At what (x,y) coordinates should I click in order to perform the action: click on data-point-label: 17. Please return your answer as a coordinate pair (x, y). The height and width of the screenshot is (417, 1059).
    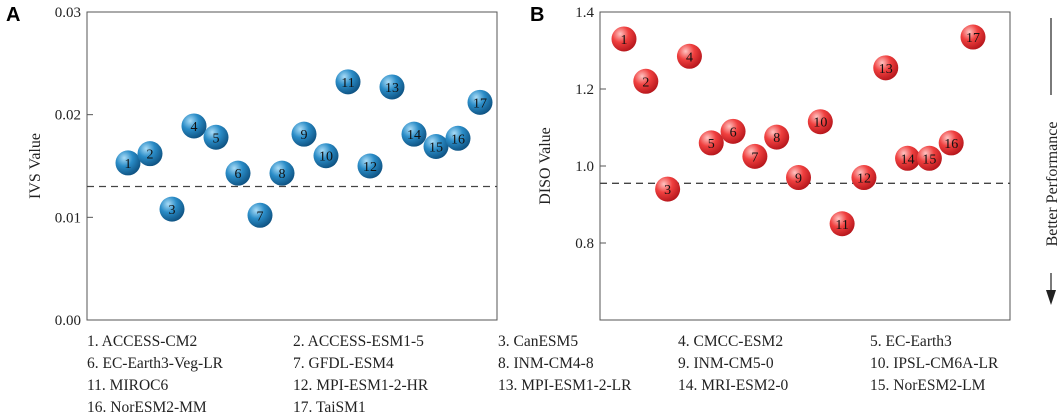
    Looking at the image, I should click on (973, 38).